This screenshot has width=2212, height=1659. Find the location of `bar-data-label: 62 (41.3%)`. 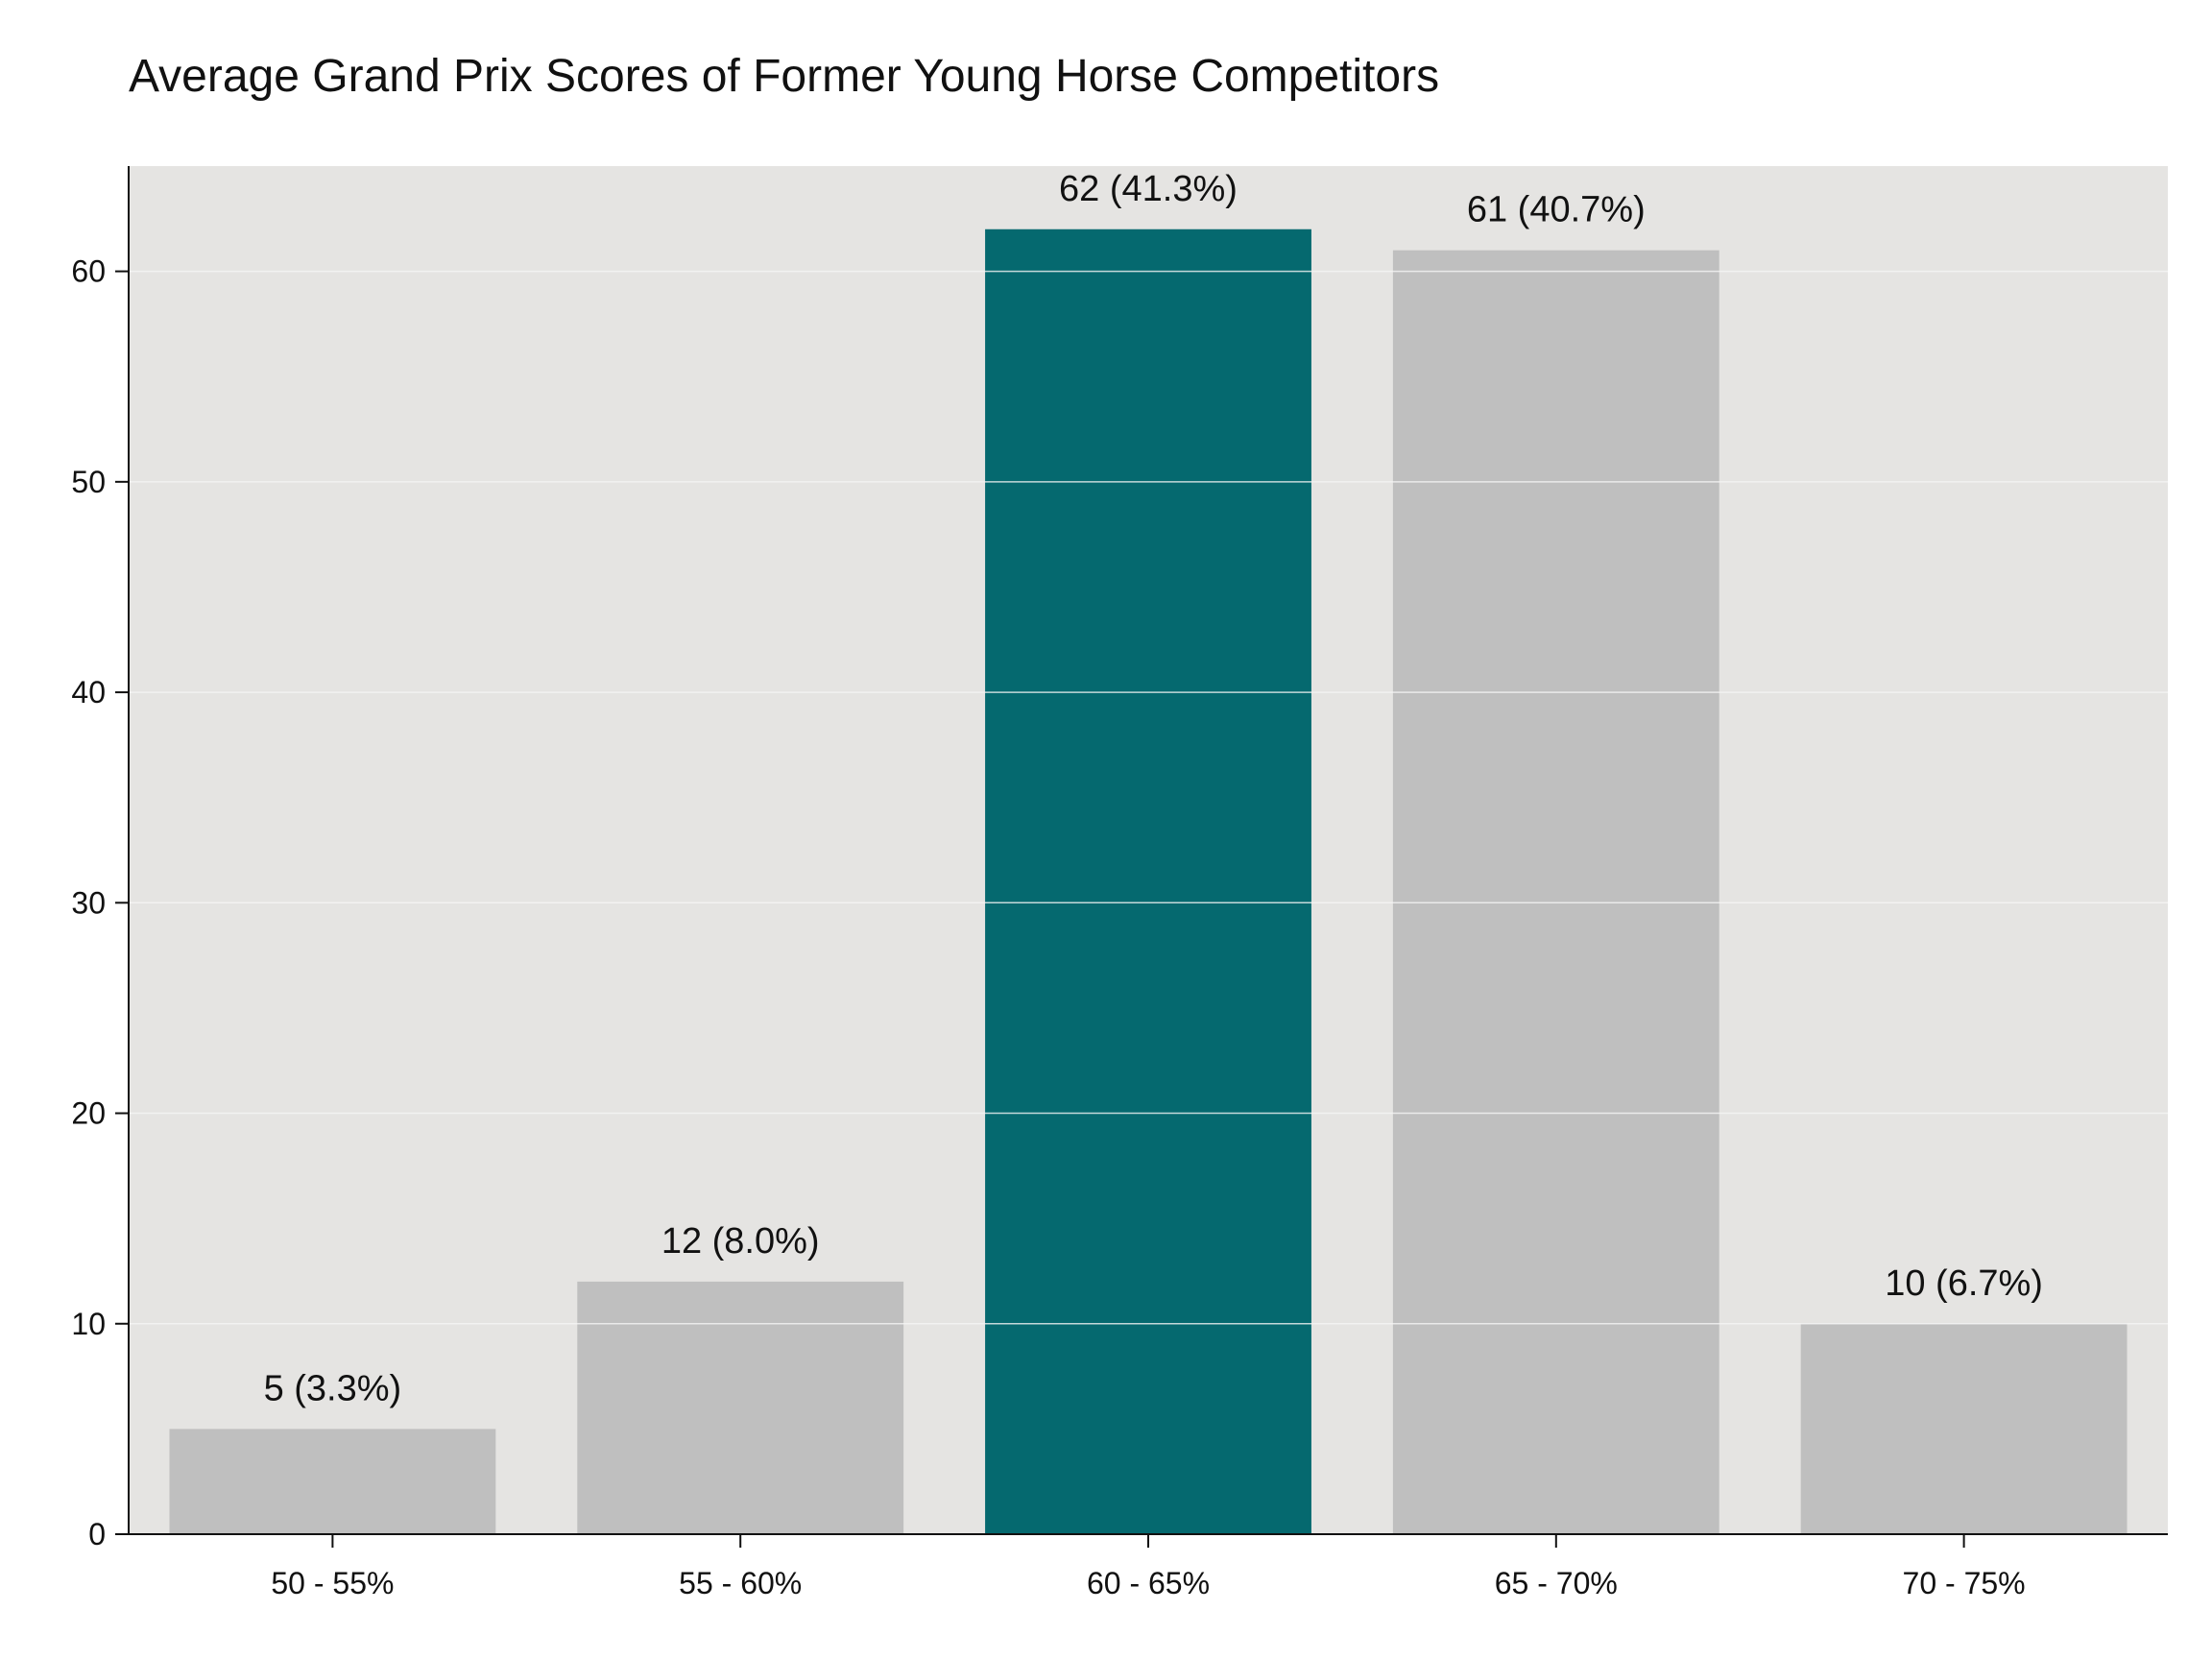

bar-data-label: 62 (41.3%) is located at coordinates (1148, 189).